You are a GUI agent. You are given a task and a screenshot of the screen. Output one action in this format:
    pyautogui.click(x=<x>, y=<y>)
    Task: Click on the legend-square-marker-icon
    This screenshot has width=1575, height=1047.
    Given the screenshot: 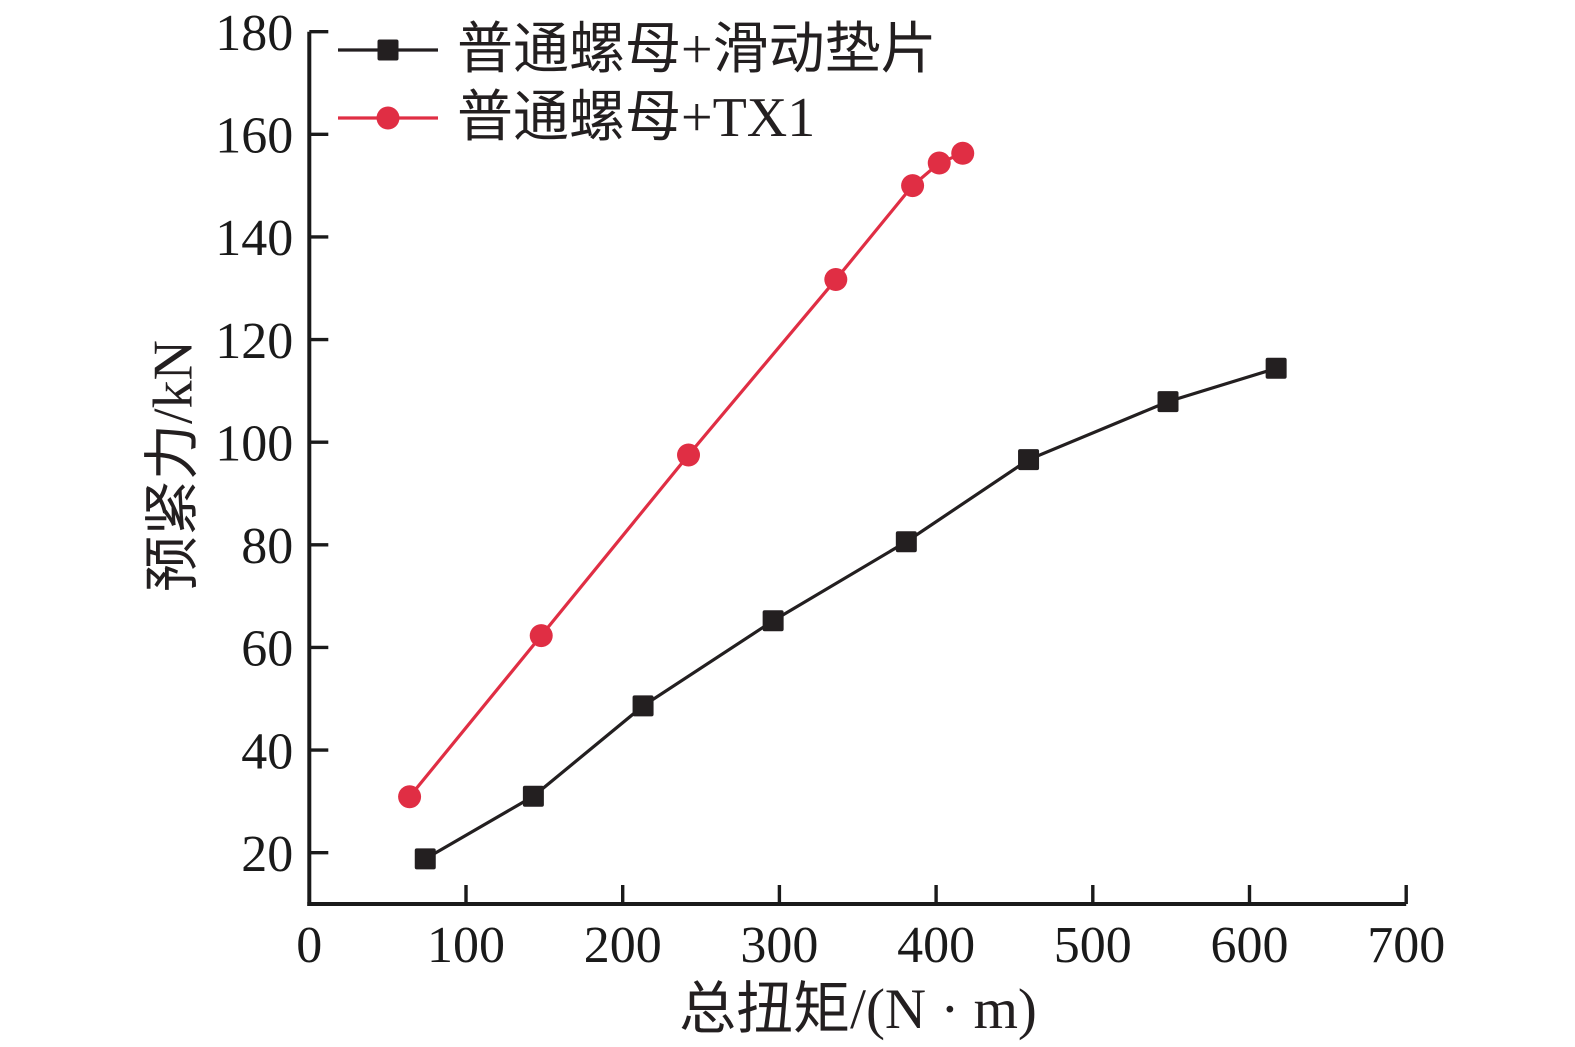 What is the action you would take?
    pyautogui.click(x=388, y=50)
    